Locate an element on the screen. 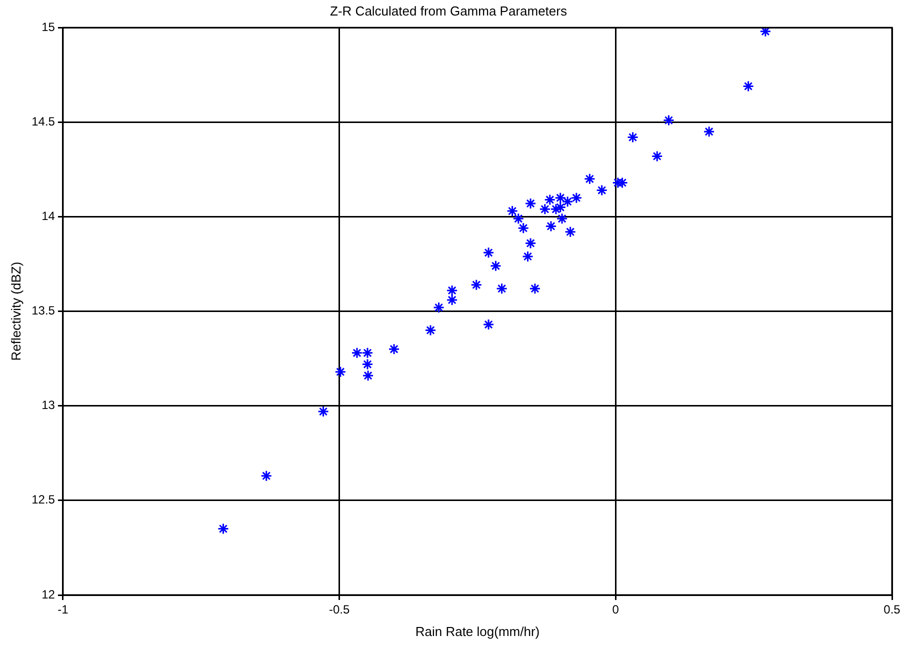 This screenshot has height=649, width=906. y-tick-label: 15 is located at coordinates (49, 27).